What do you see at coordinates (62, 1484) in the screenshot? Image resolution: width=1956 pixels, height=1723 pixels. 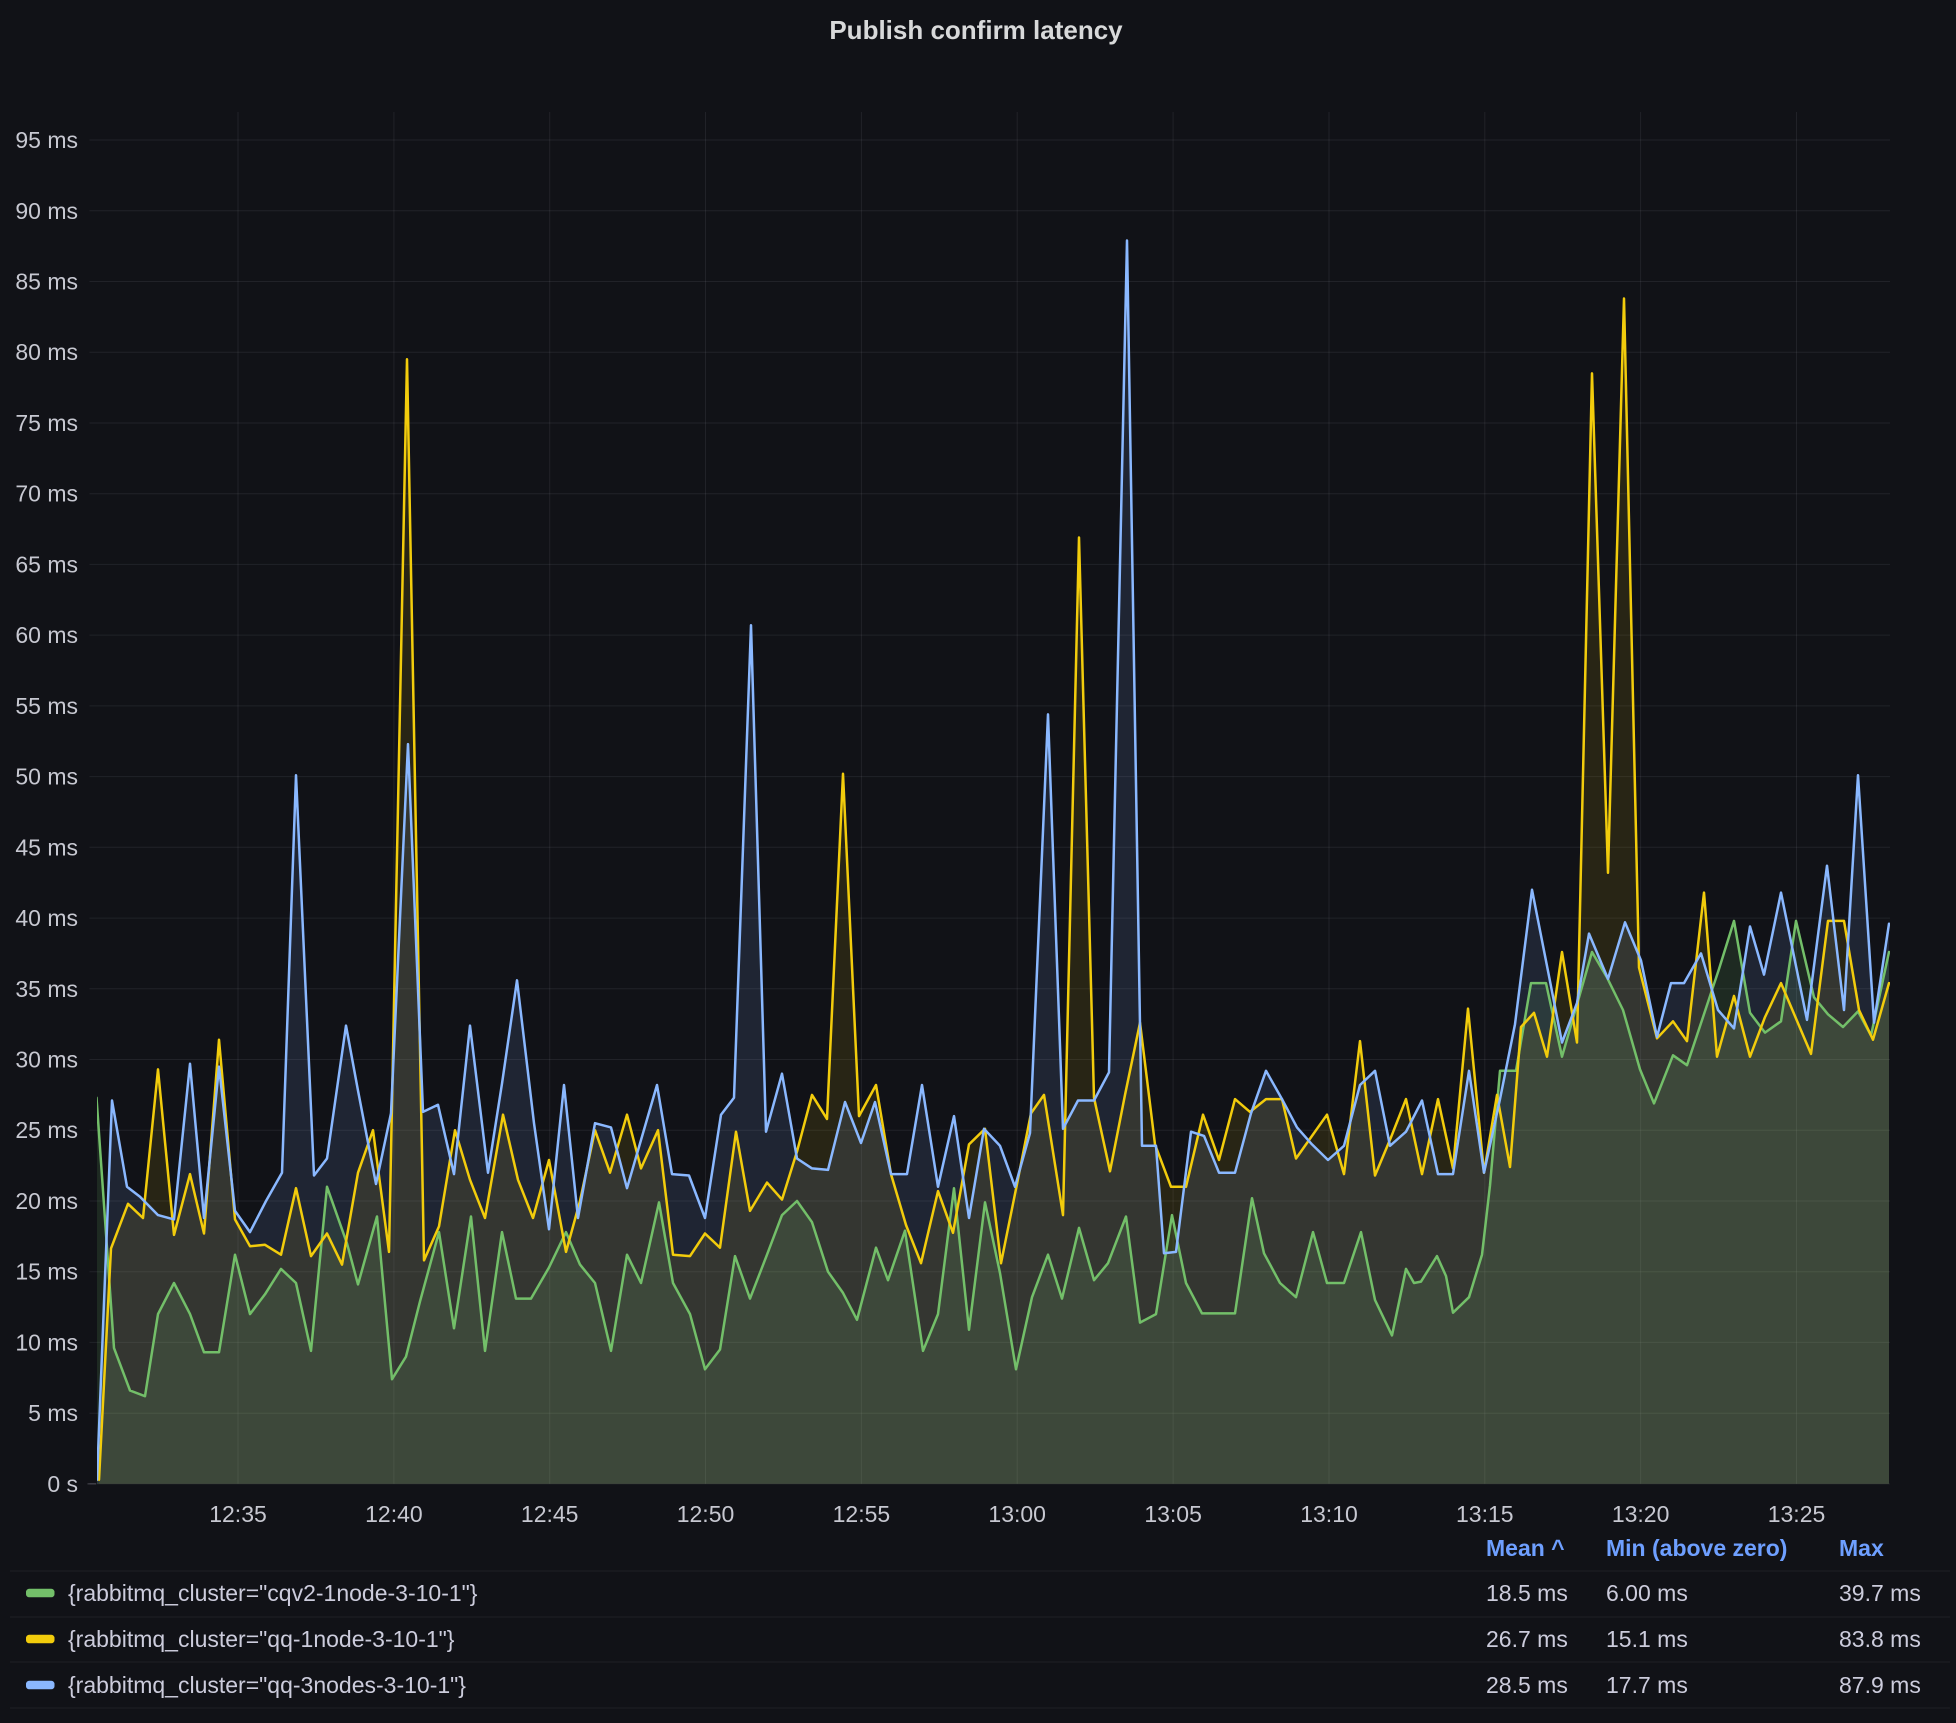 I see `svg-text: 0 s` at bounding box center [62, 1484].